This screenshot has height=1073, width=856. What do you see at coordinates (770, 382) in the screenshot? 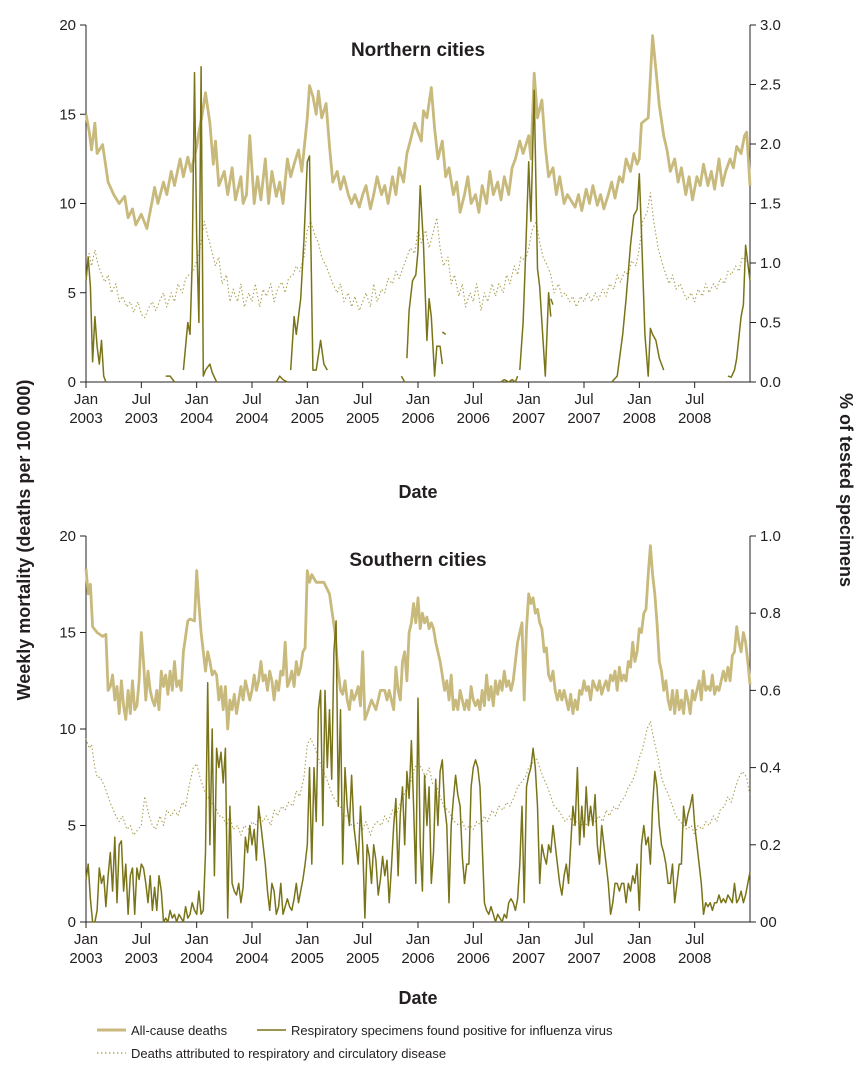
I see `y-right-tick-label: 0.0` at bounding box center [770, 382].